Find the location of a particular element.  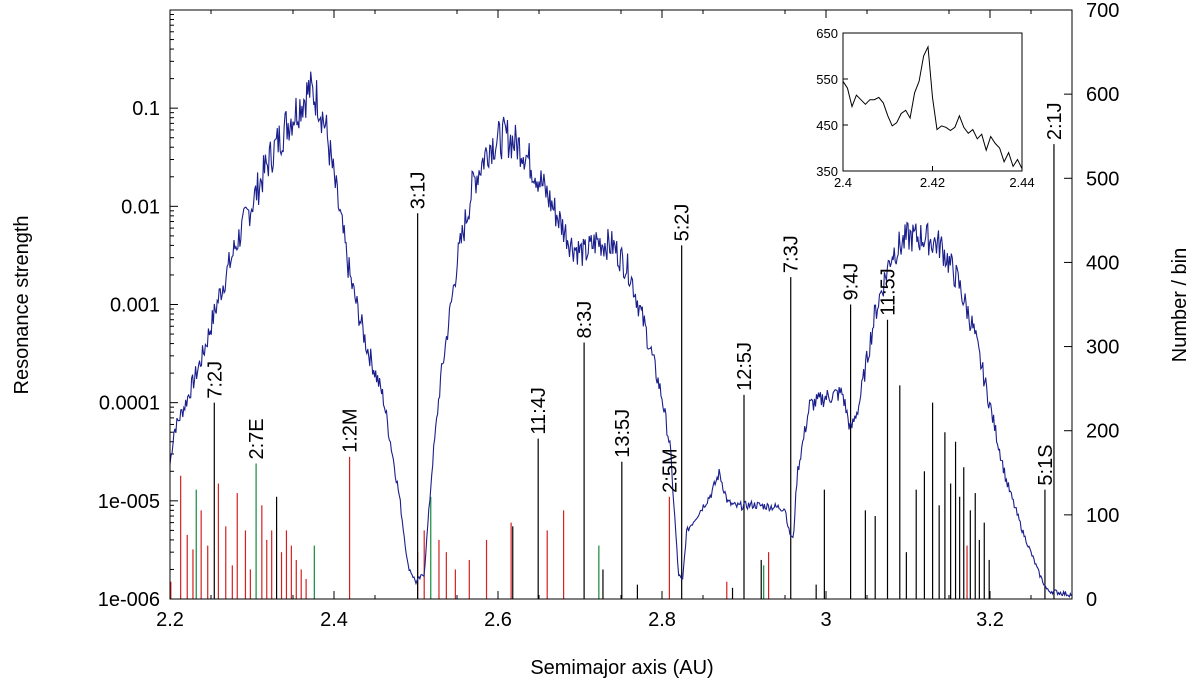

resonance-label: 9:4J is located at coordinates (852, 282).